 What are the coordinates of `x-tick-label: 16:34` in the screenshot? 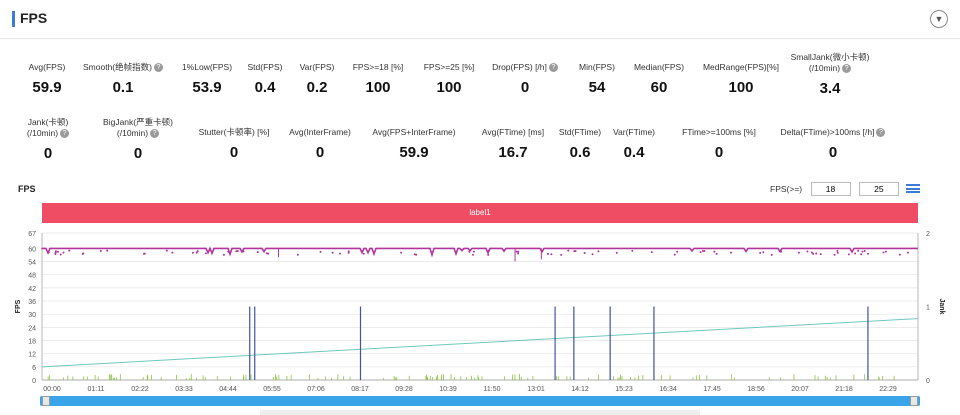 It's located at (668, 389).